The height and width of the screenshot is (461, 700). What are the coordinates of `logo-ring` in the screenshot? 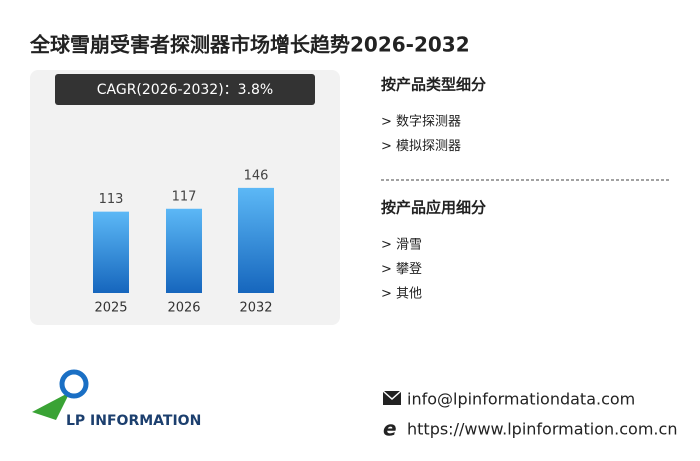 It's located at (74, 384).